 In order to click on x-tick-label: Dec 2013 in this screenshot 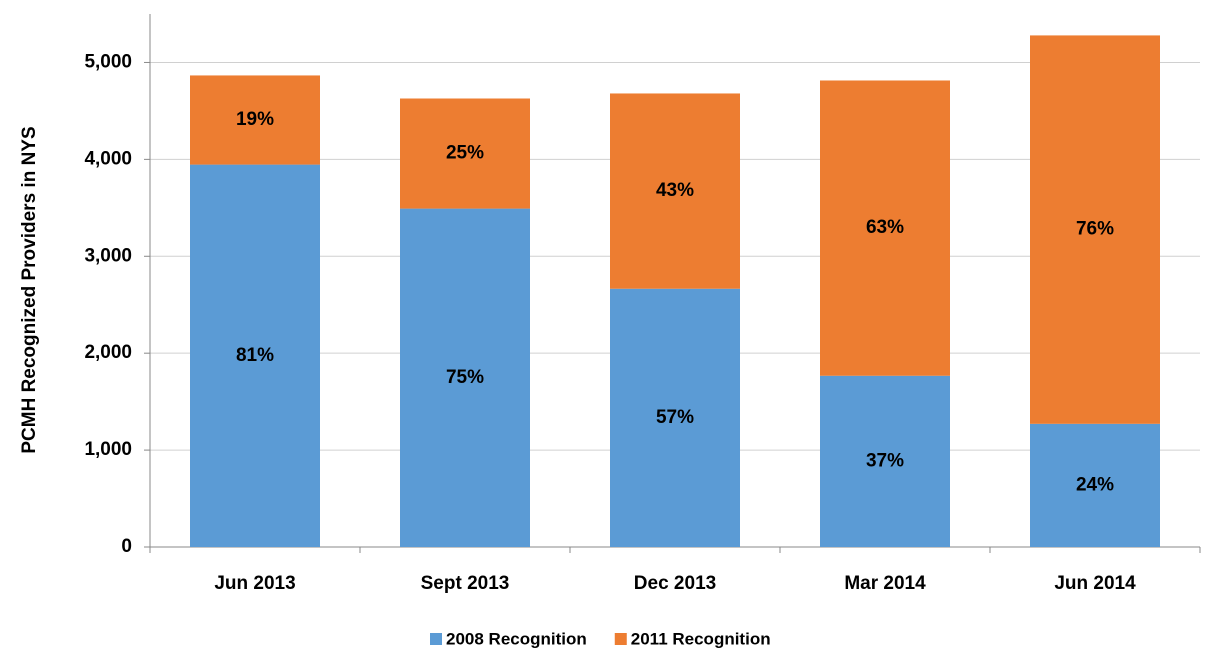, I will do `click(675, 583)`.